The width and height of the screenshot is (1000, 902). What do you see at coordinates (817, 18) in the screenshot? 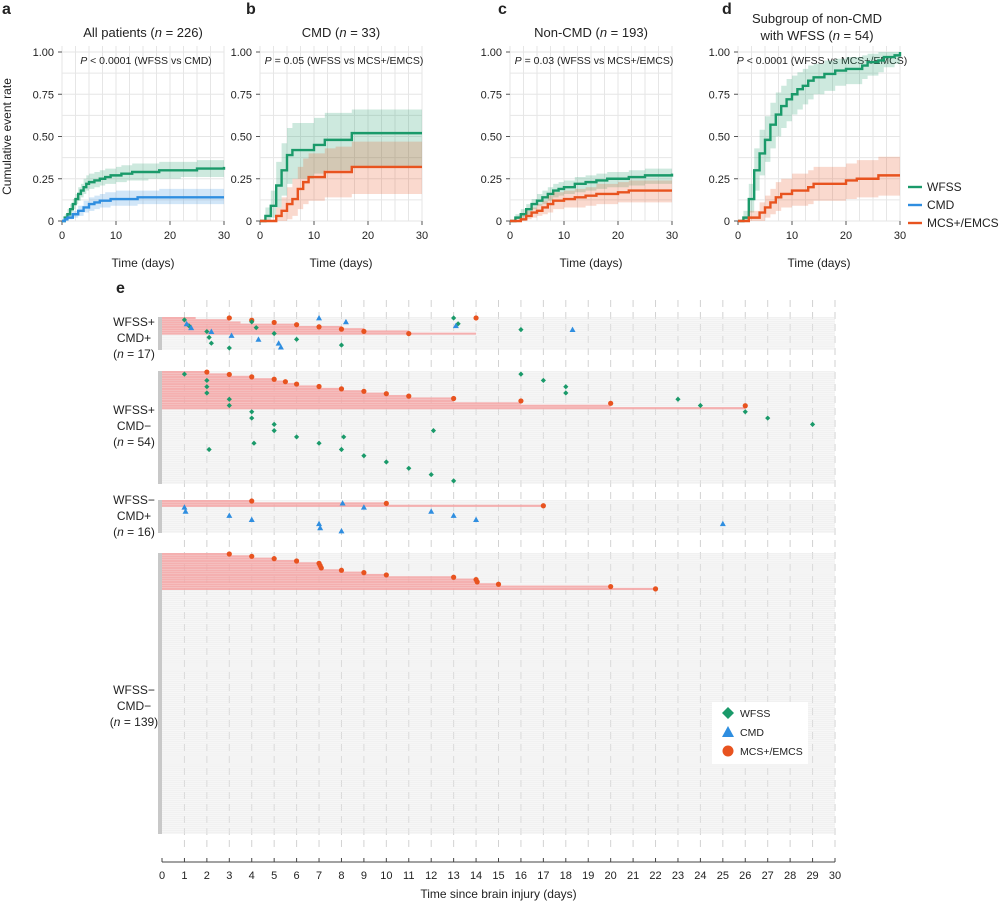
I see `panel-title-line1: Subgroup of non-CMD` at bounding box center [817, 18].